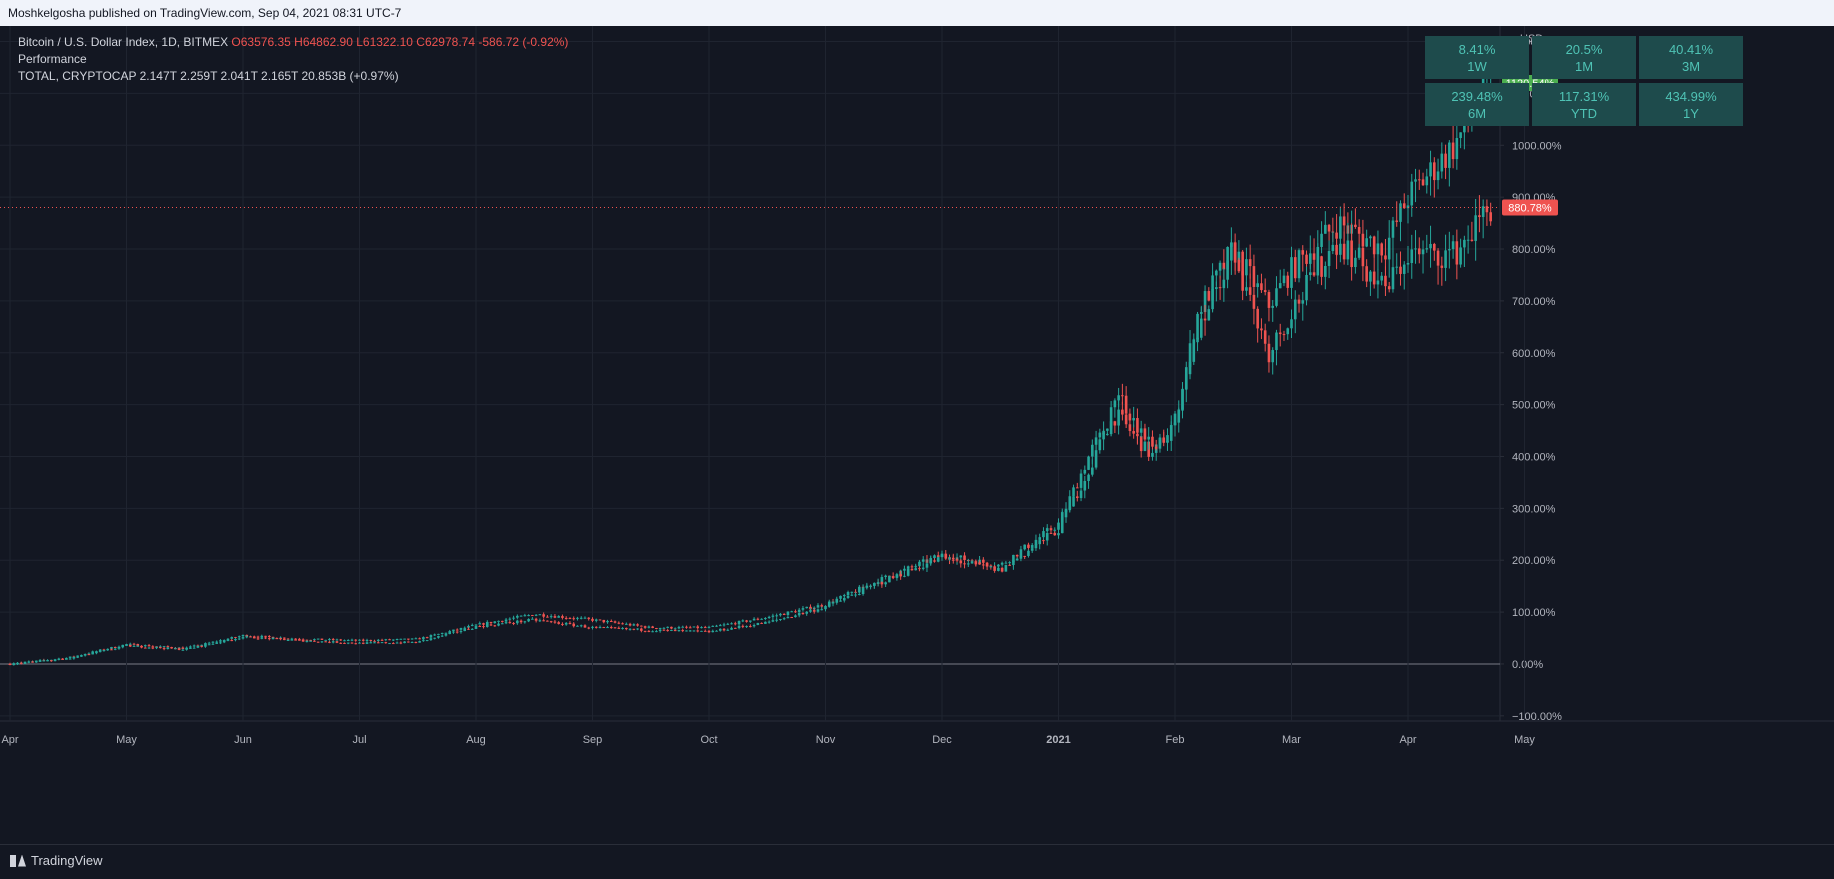 Image resolution: width=1834 pixels, height=879 pixels. Describe the element at coordinates (9, 740) in the screenshot. I see `x-tick-label: Apr` at that location.